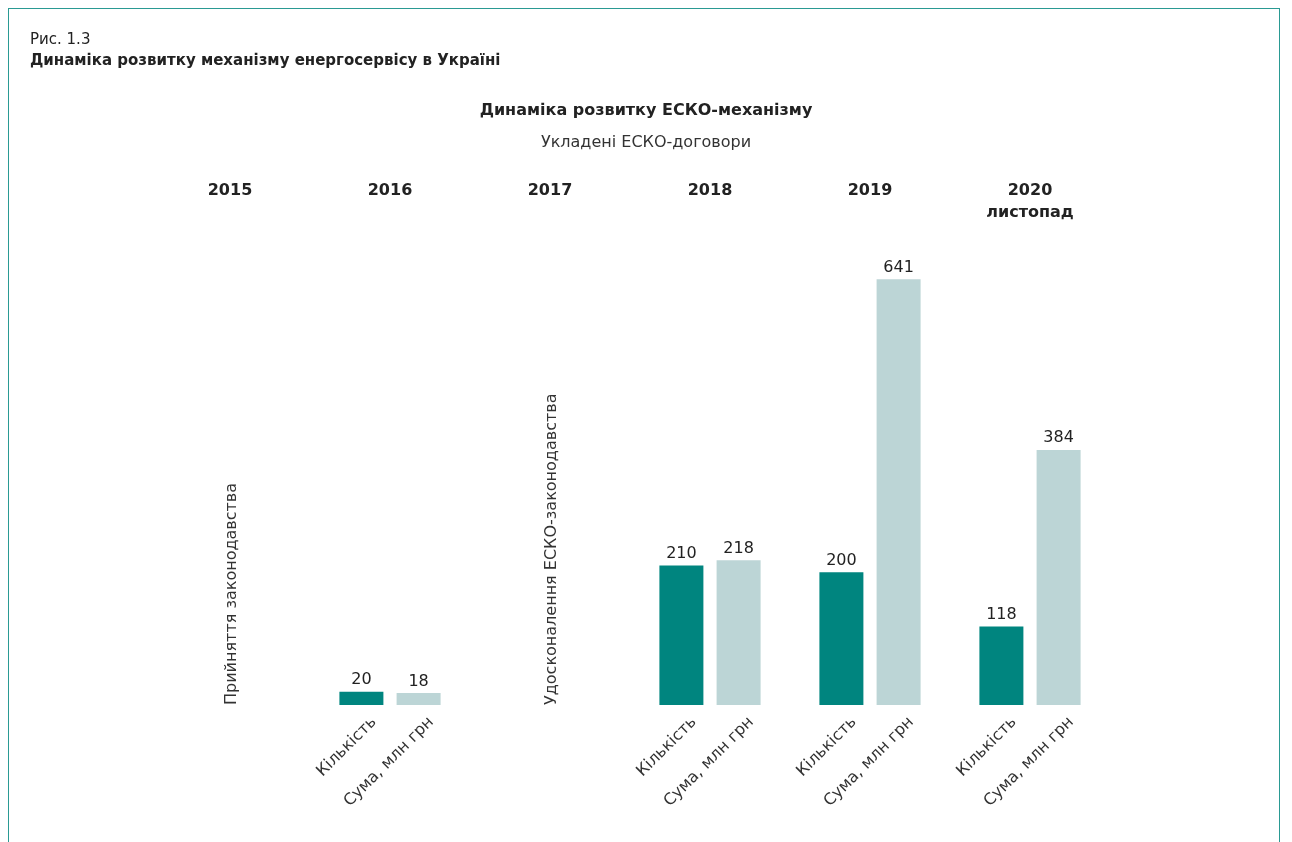 The image size is (1292, 842). What do you see at coordinates (390, 189) in the screenshot?
I see `x-tick-label: 2016` at bounding box center [390, 189].